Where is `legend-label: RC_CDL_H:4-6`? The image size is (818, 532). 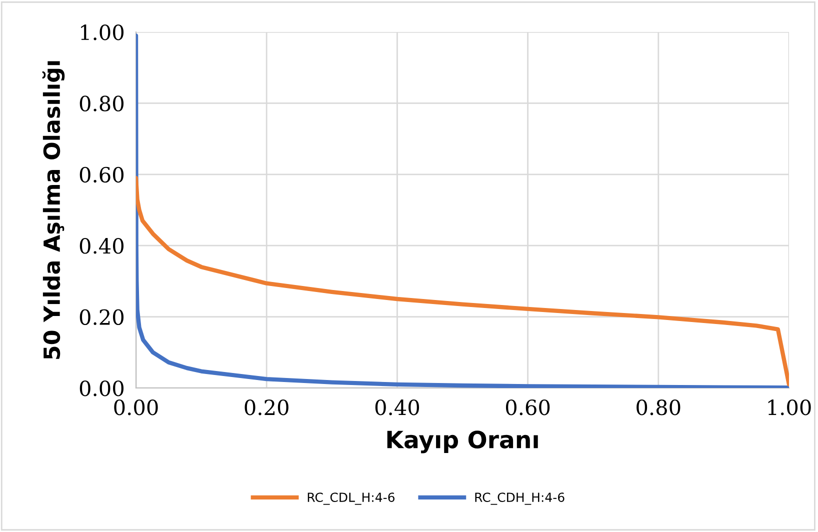 legend-label: RC_CDL_H:4-6 is located at coordinates (351, 498).